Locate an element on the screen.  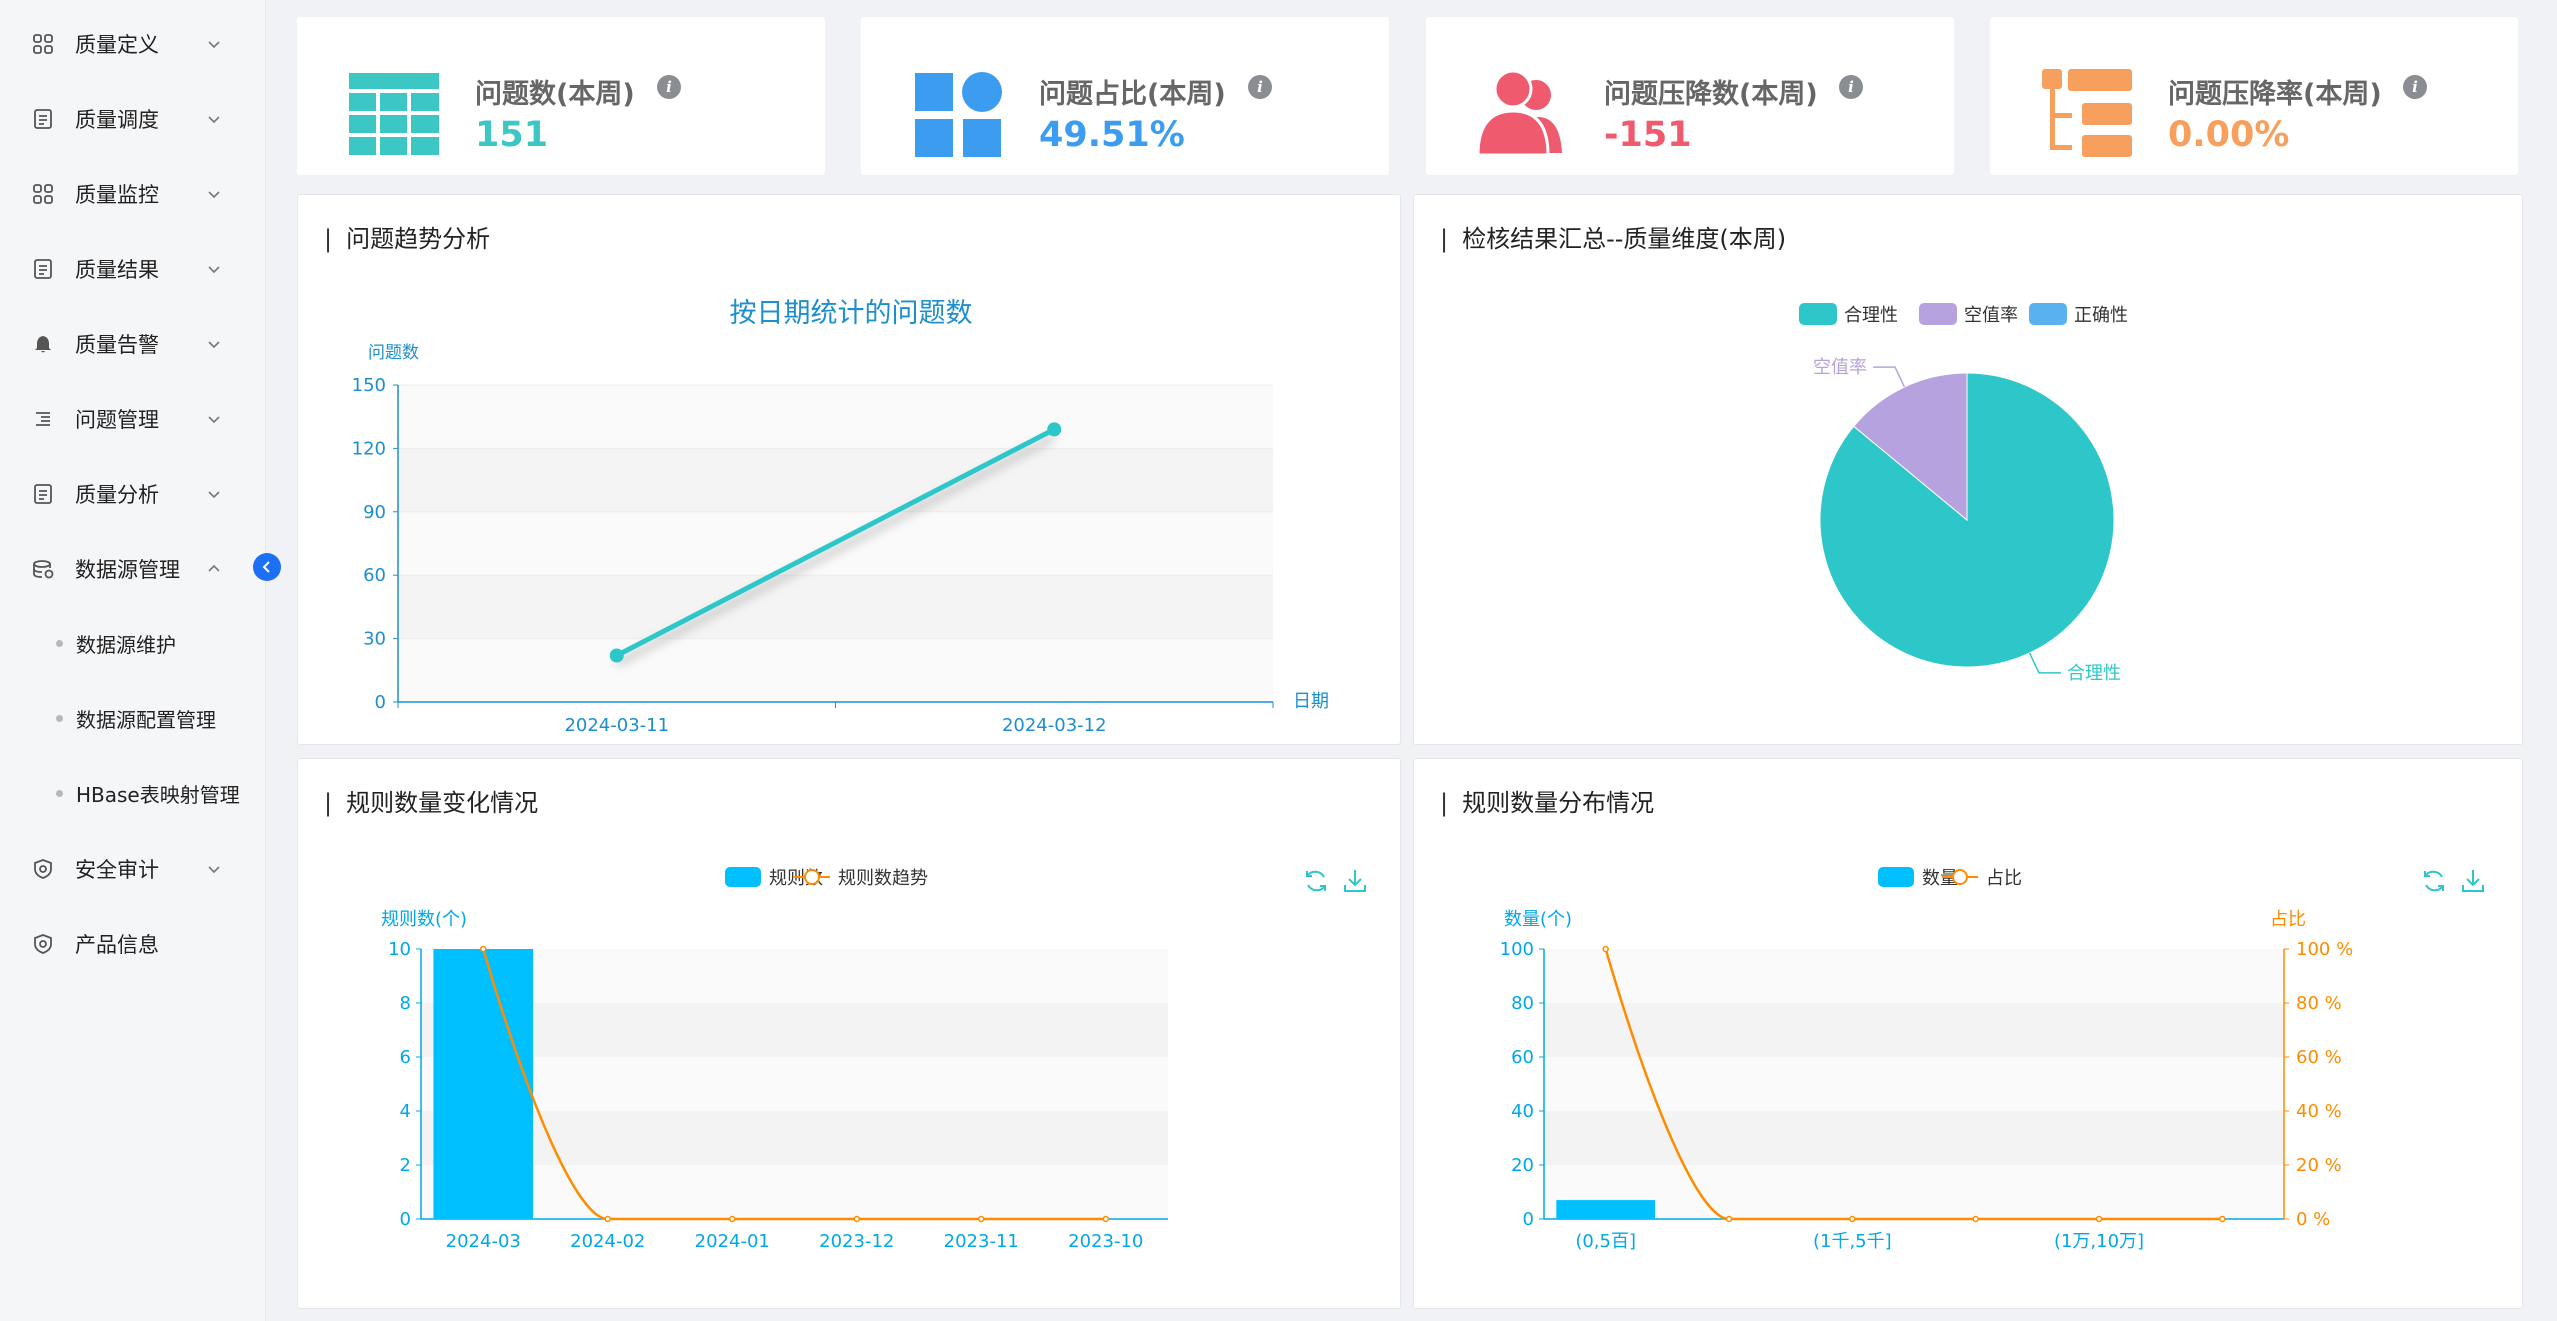
list-icon is located at coordinates (43, 419).